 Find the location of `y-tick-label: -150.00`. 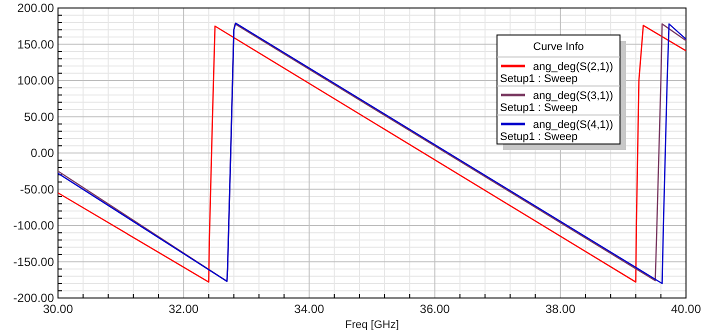

y-tick-label: -150.00 is located at coordinates (33, 261).